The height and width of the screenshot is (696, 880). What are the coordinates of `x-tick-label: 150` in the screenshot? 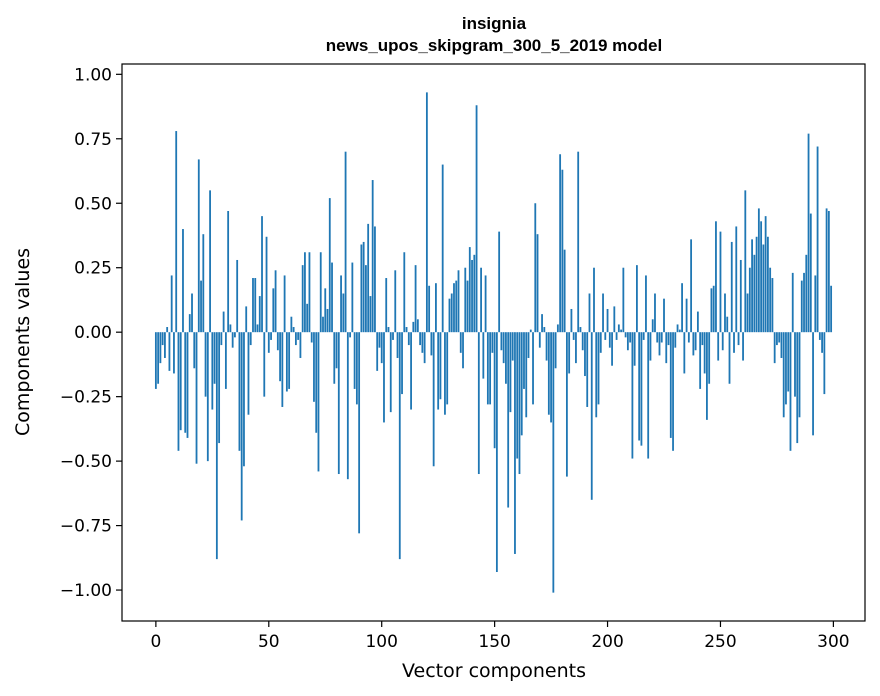 It's located at (494, 642).